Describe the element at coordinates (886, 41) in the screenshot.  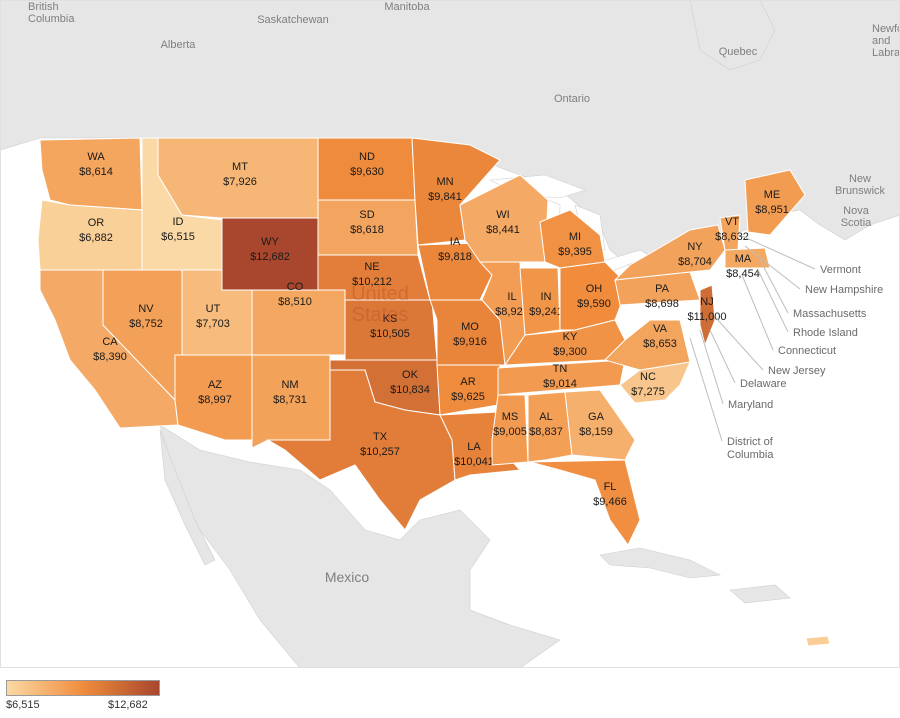
I see `geo-label: NewfoundandLabrado` at that location.